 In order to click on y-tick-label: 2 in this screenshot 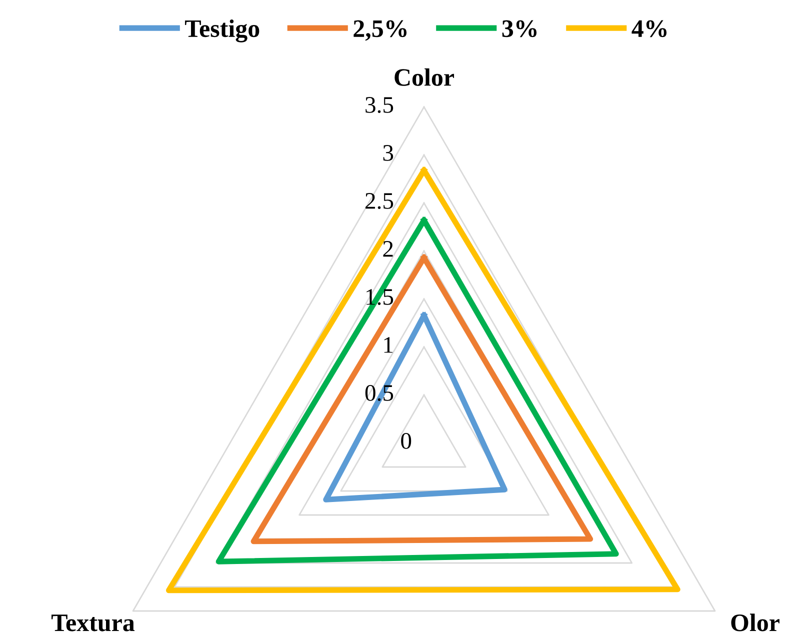, I will do `click(388, 249)`.